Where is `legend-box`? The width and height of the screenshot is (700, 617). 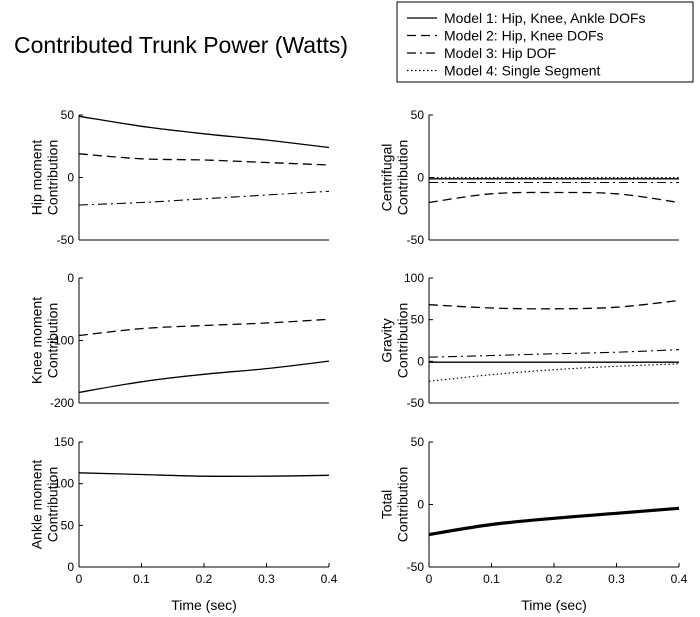
legend-box is located at coordinates (545, 42).